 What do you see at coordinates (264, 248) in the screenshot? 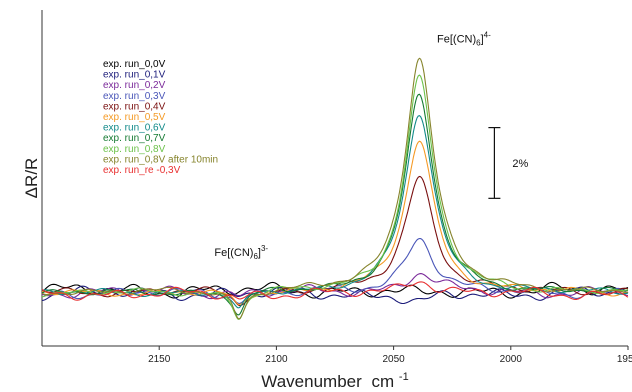
I see `annotation-superscript: 3-` at bounding box center [264, 248].